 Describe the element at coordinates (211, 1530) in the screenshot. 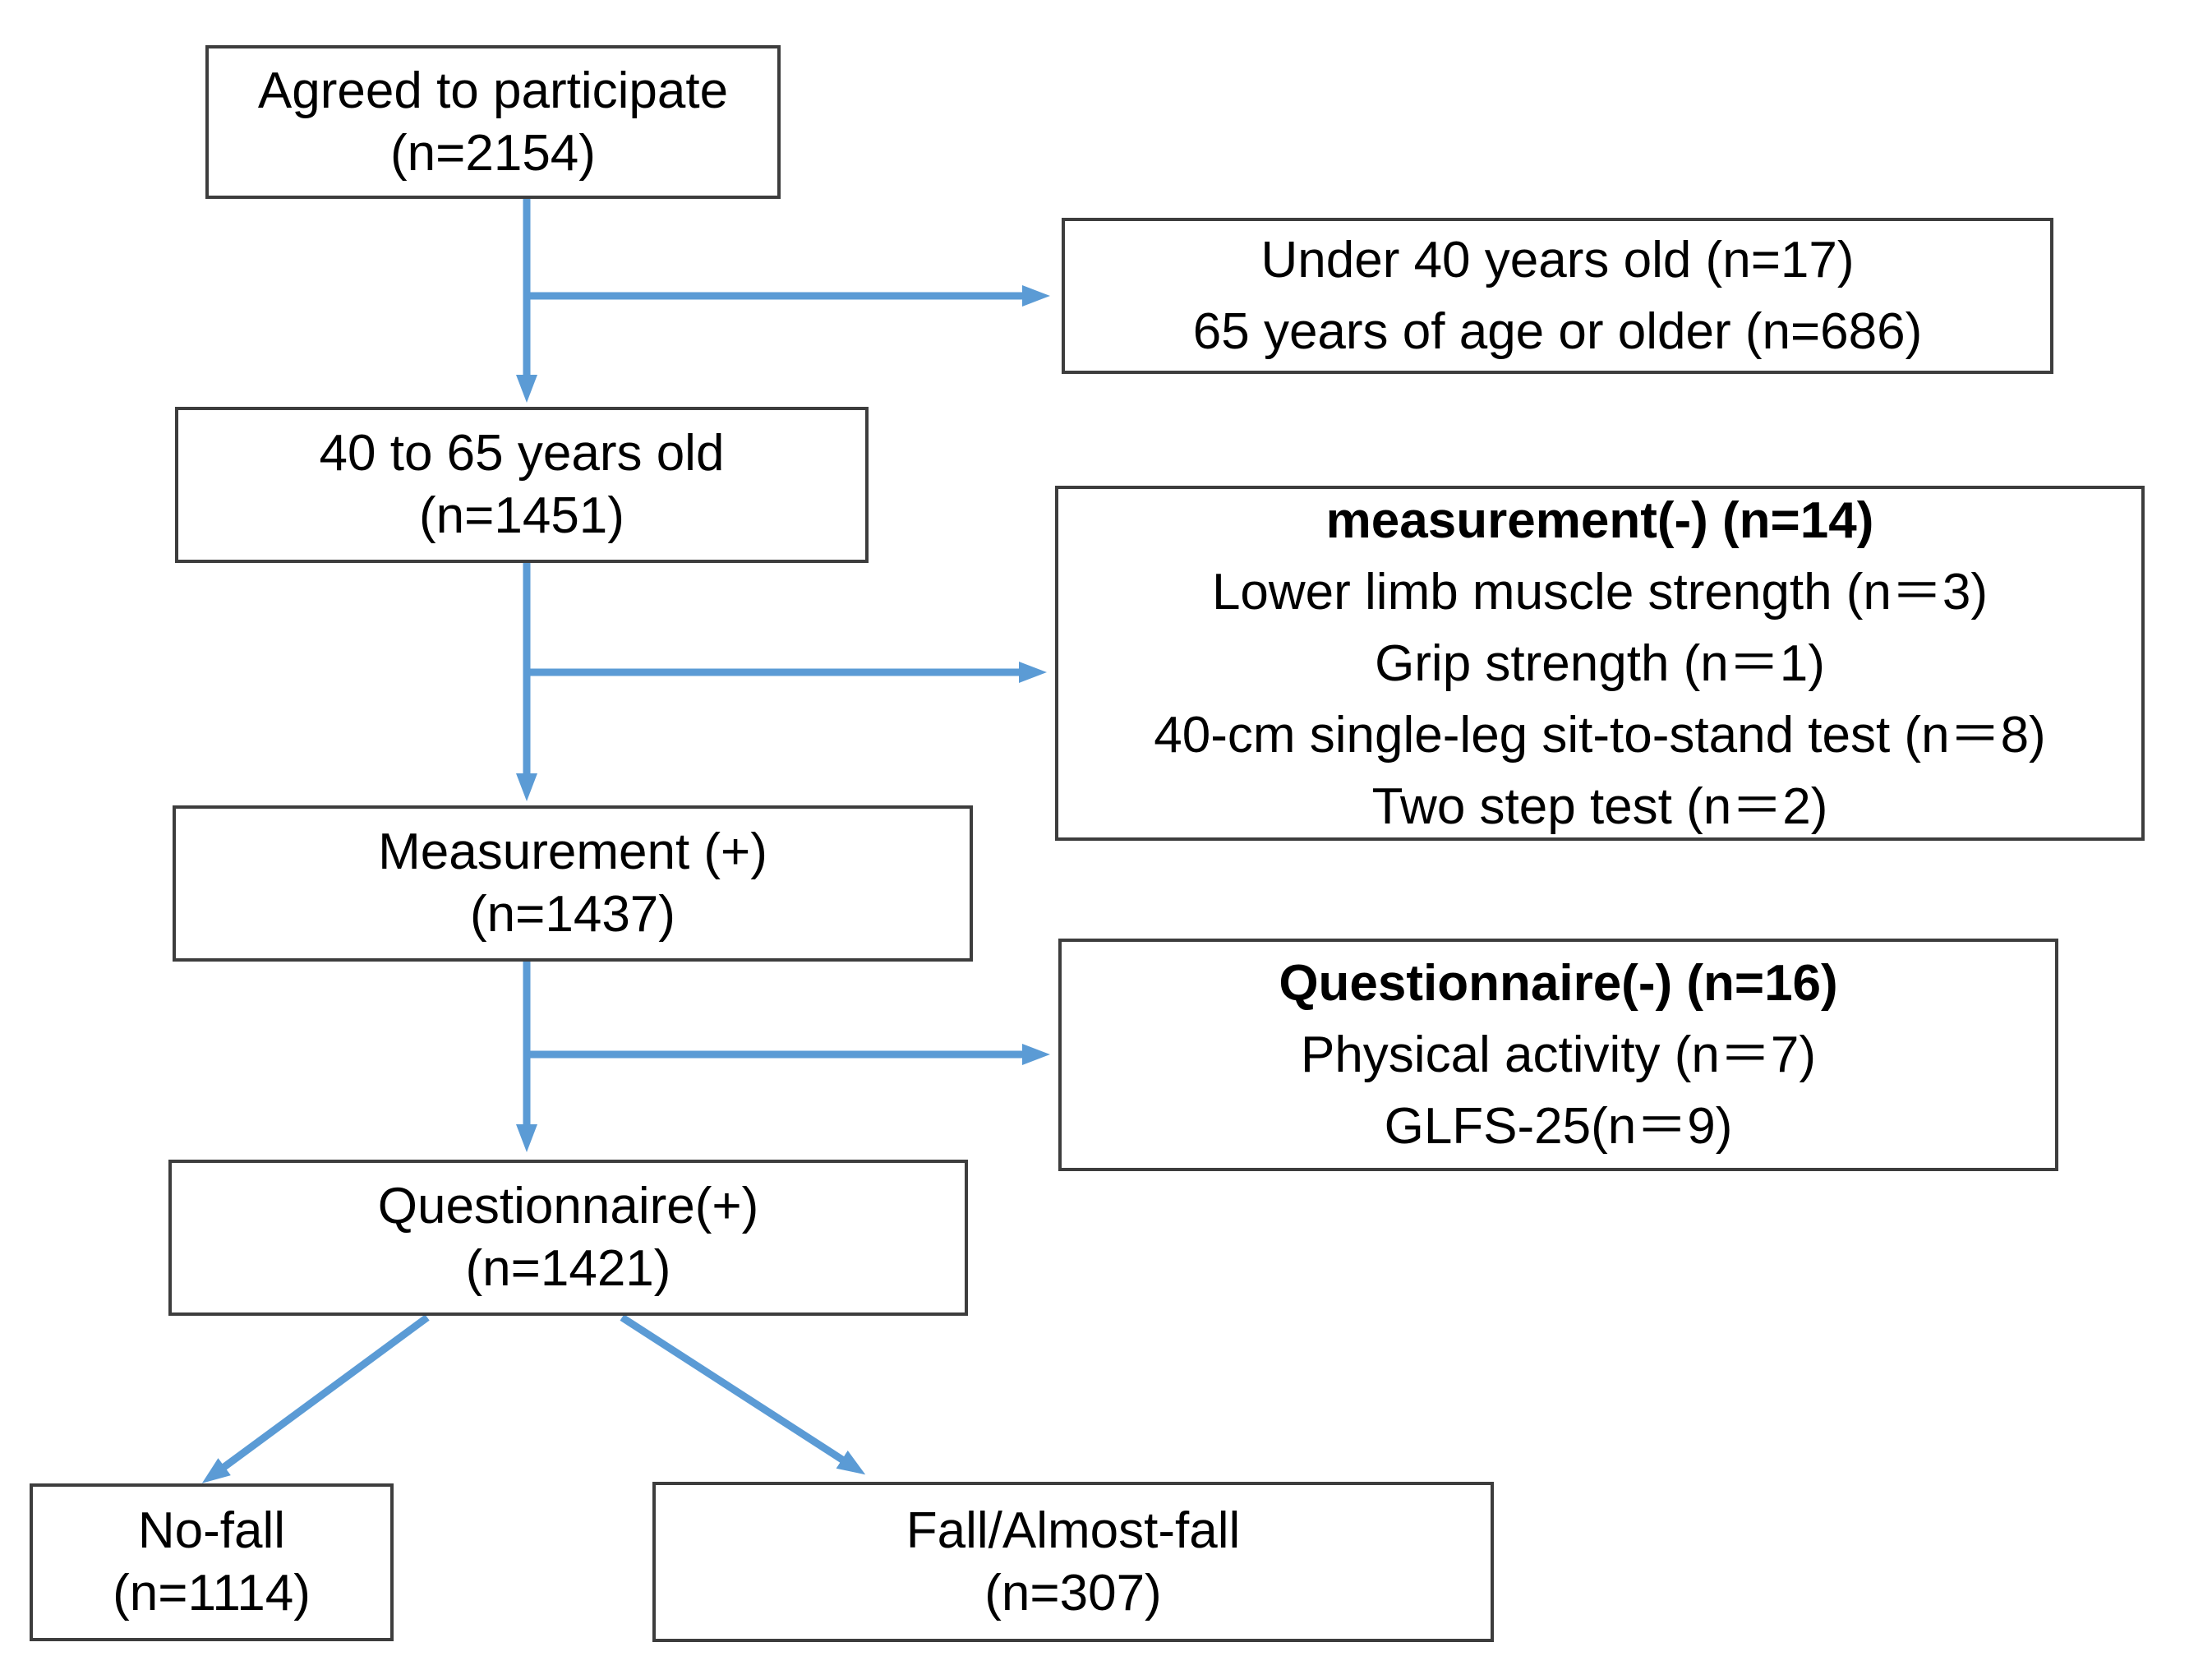

I see `box-label: No-fall` at that location.